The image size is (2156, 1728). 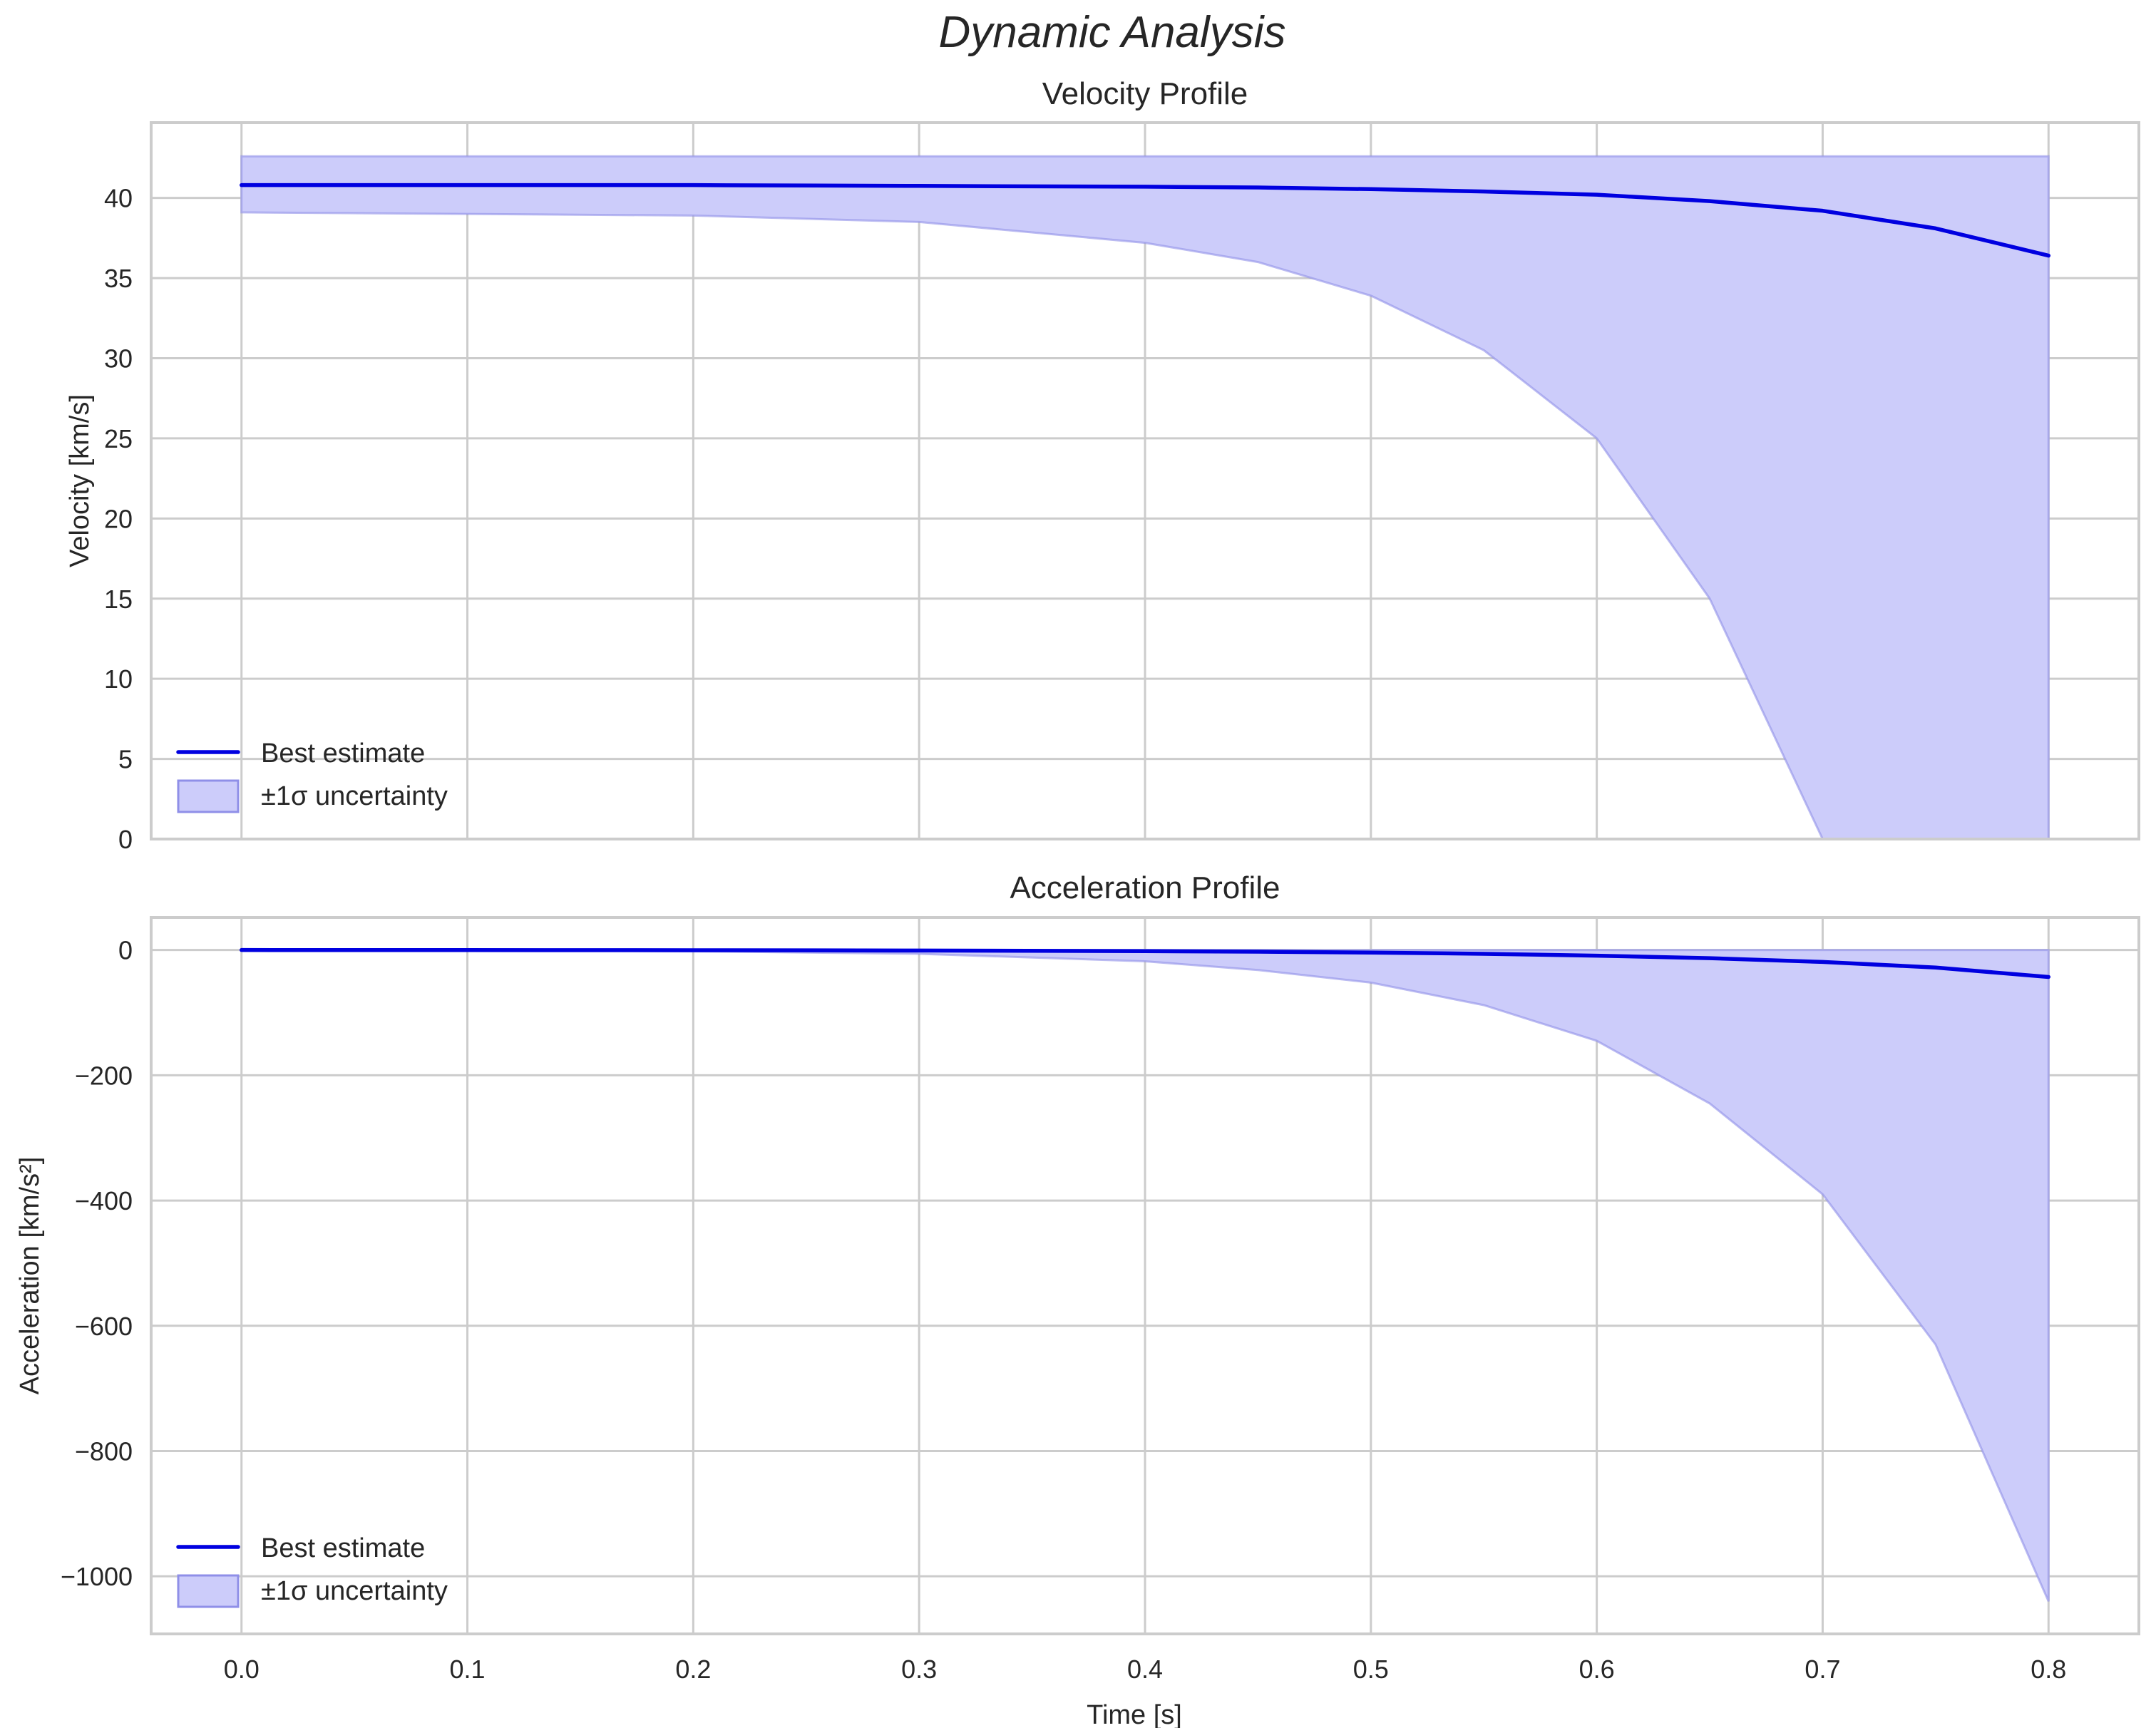 What do you see at coordinates (104, 1451) in the screenshot?
I see `y-tick-label: −800` at bounding box center [104, 1451].